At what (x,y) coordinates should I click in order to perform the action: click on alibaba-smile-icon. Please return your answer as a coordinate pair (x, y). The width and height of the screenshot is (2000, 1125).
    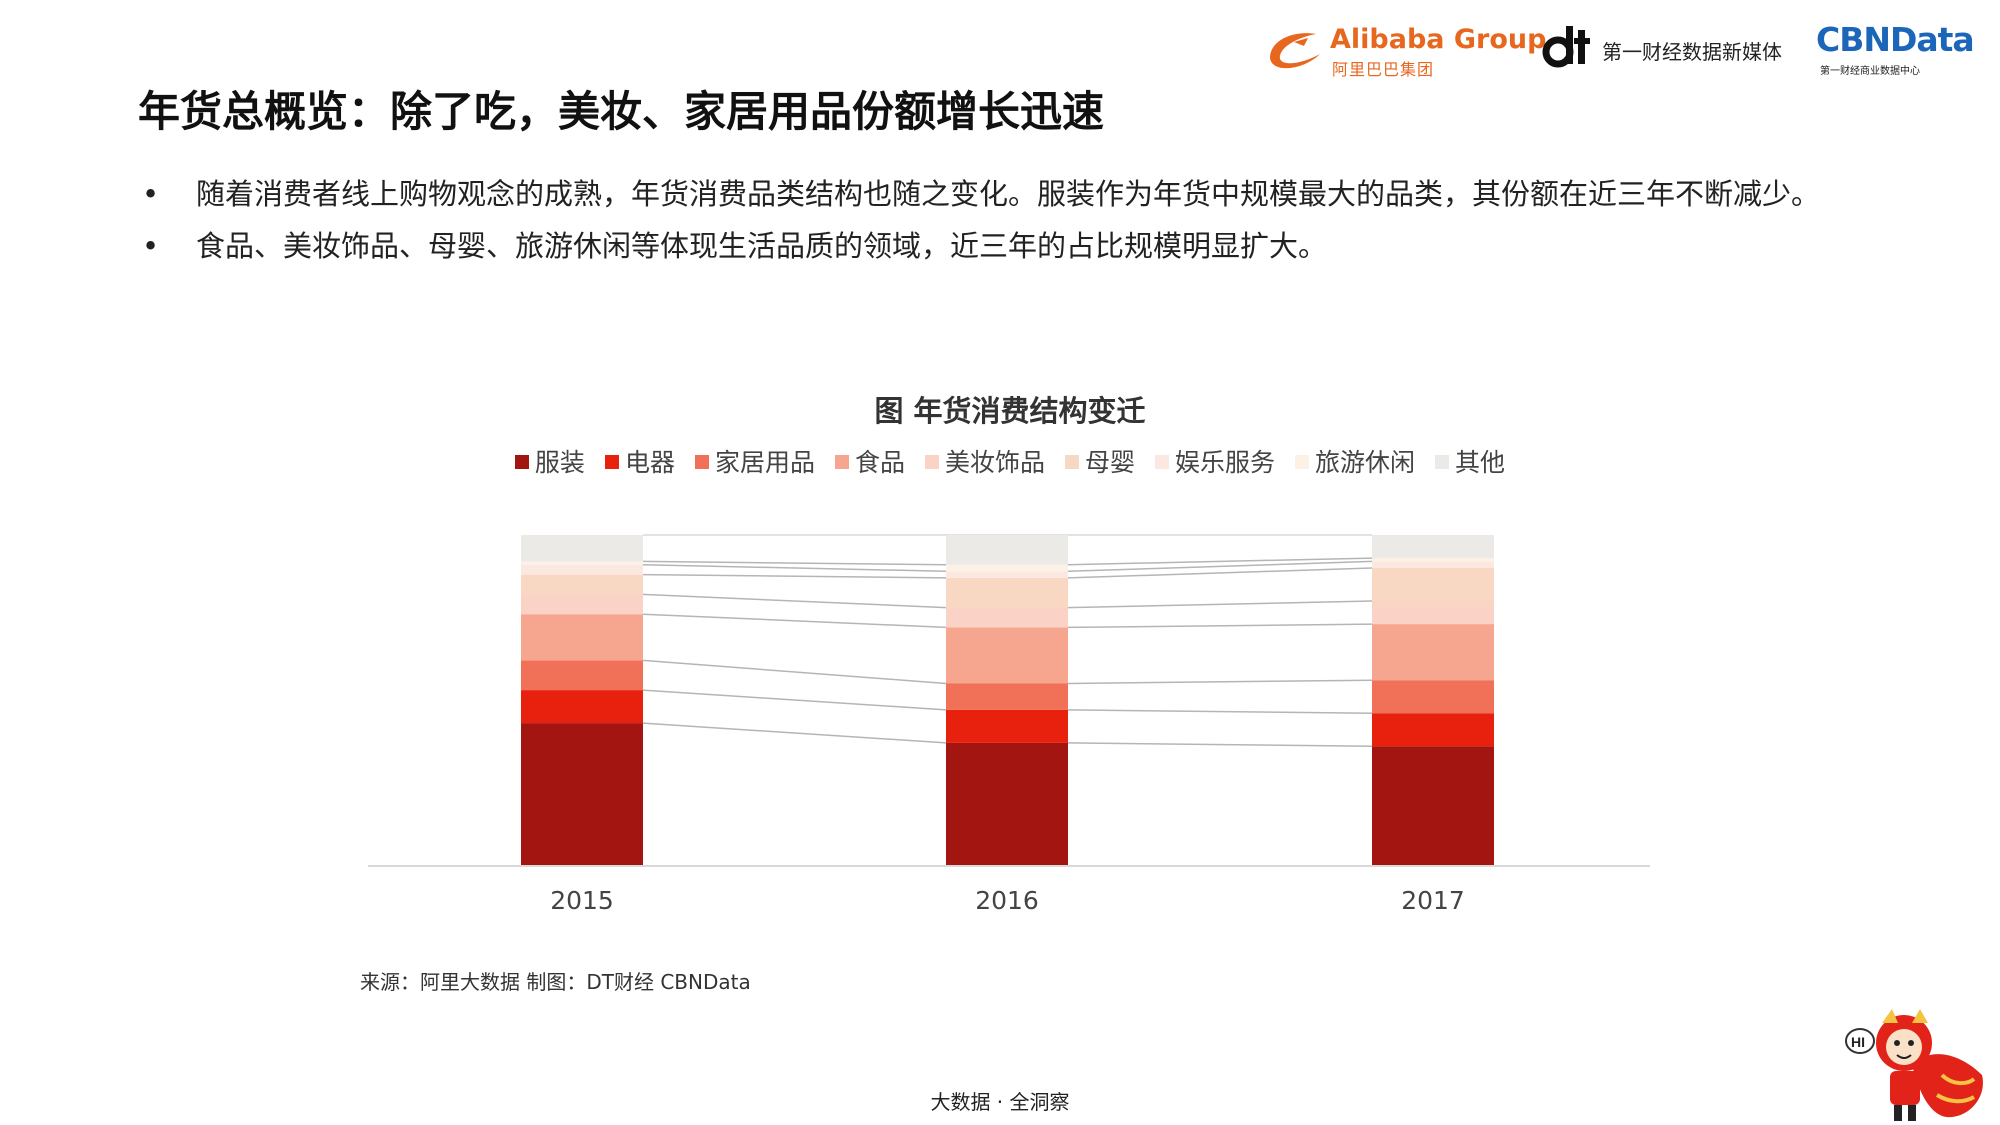
    Looking at the image, I should click on (1295, 51).